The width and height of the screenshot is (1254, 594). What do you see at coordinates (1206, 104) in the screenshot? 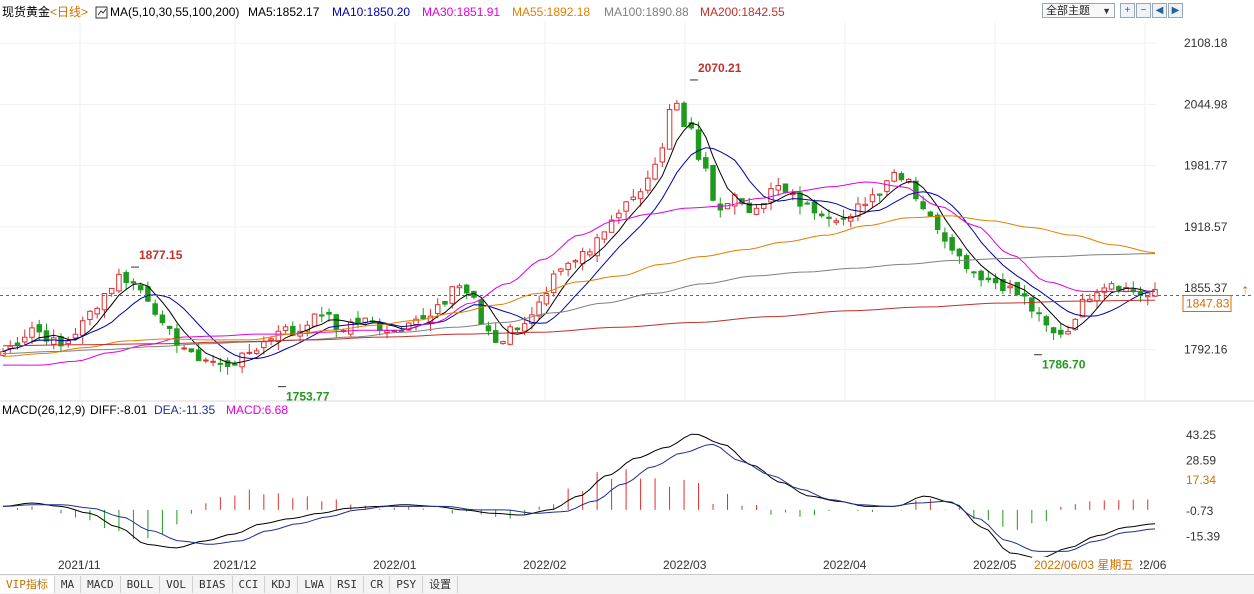
I see `y-tick-label: 2044.98` at bounding box center [1206, 104].